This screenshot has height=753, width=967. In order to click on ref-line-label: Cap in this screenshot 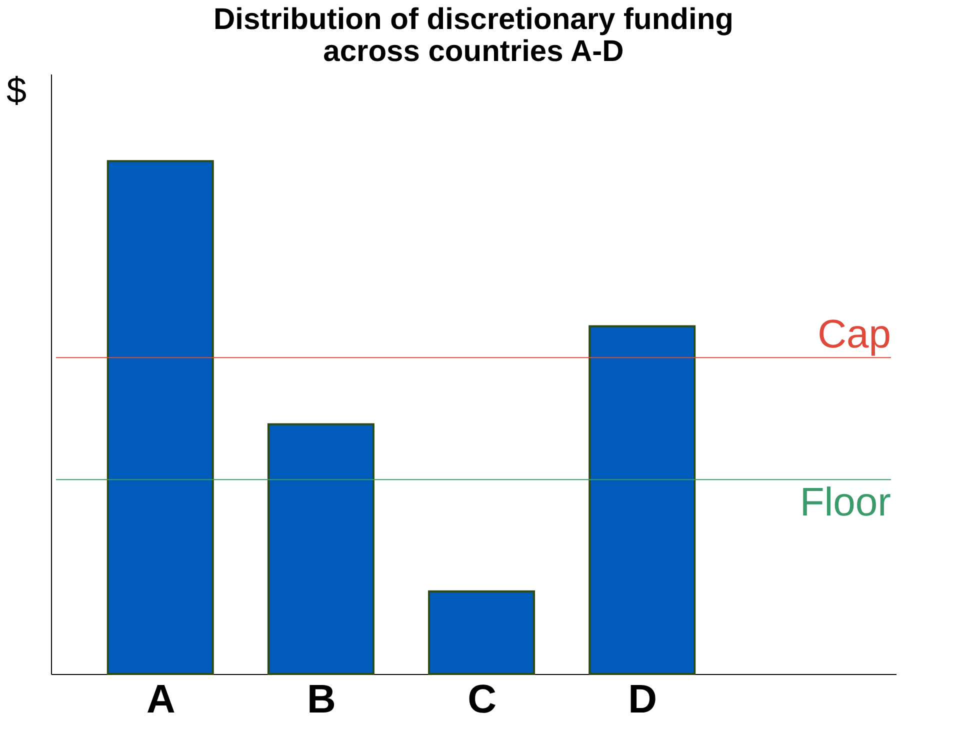, I will do `click(854, 334)`.